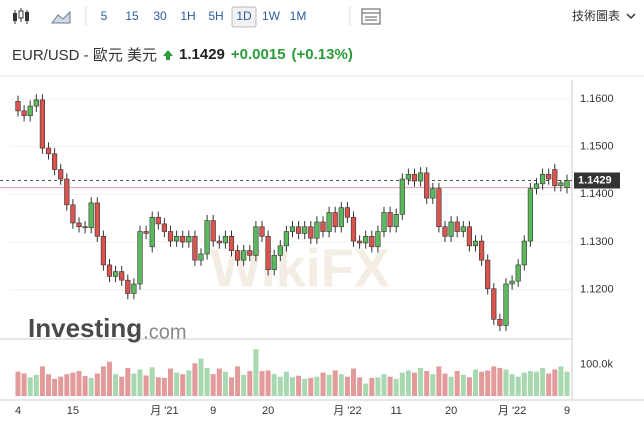 The width and height of the screenshot is (644, 434). I want to click on interval-button: 15, so click(132, 16).